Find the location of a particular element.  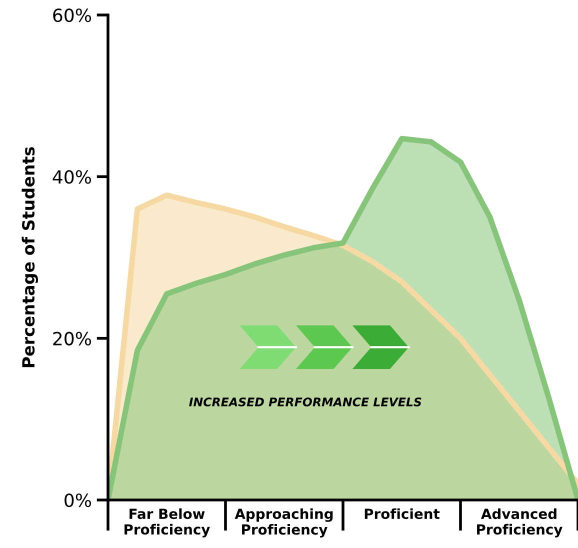

y-tick-label: 60% is located at coordinates (72, 15).